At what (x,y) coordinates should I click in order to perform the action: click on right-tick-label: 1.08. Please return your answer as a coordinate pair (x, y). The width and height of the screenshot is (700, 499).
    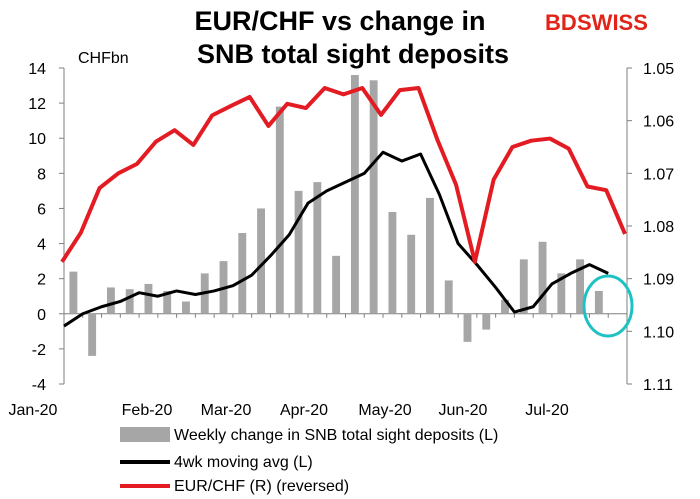
    Looking at the image, I should click on (658, 227).